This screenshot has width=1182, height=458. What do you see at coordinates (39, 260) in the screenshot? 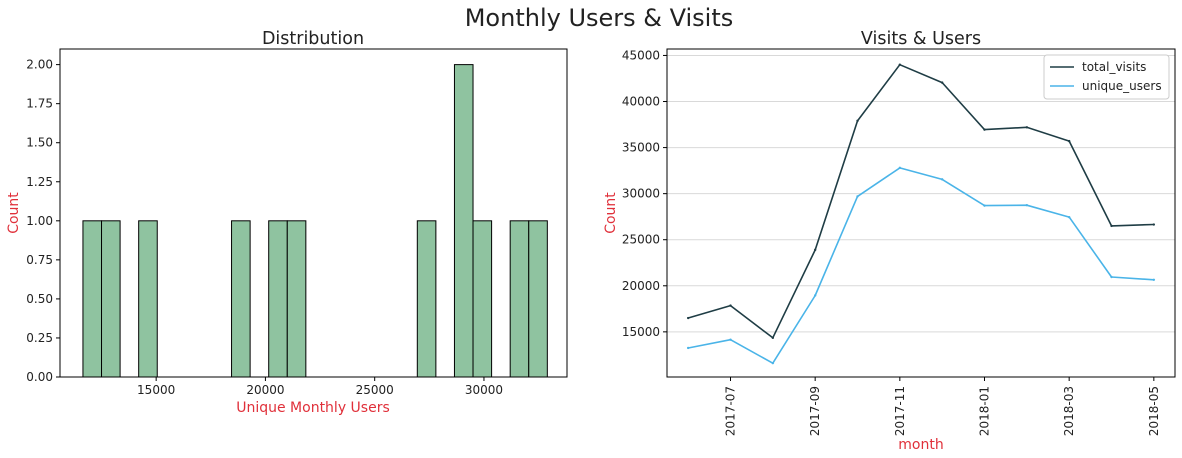
I see `histogram-y-tick-label: 0.75` at bounding box center [39, 260].